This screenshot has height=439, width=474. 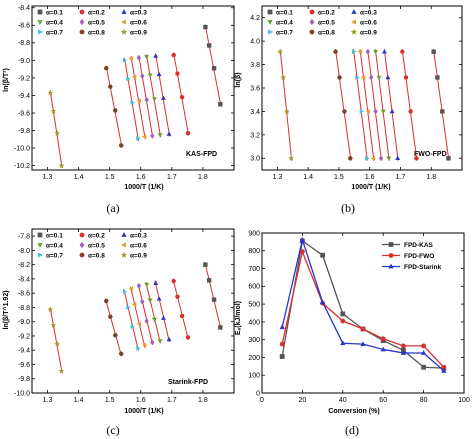 What do you see at coordinates (343, 400) in the screenshot?
I see `x-tick-label: 40` at bounding box center [343, 400].